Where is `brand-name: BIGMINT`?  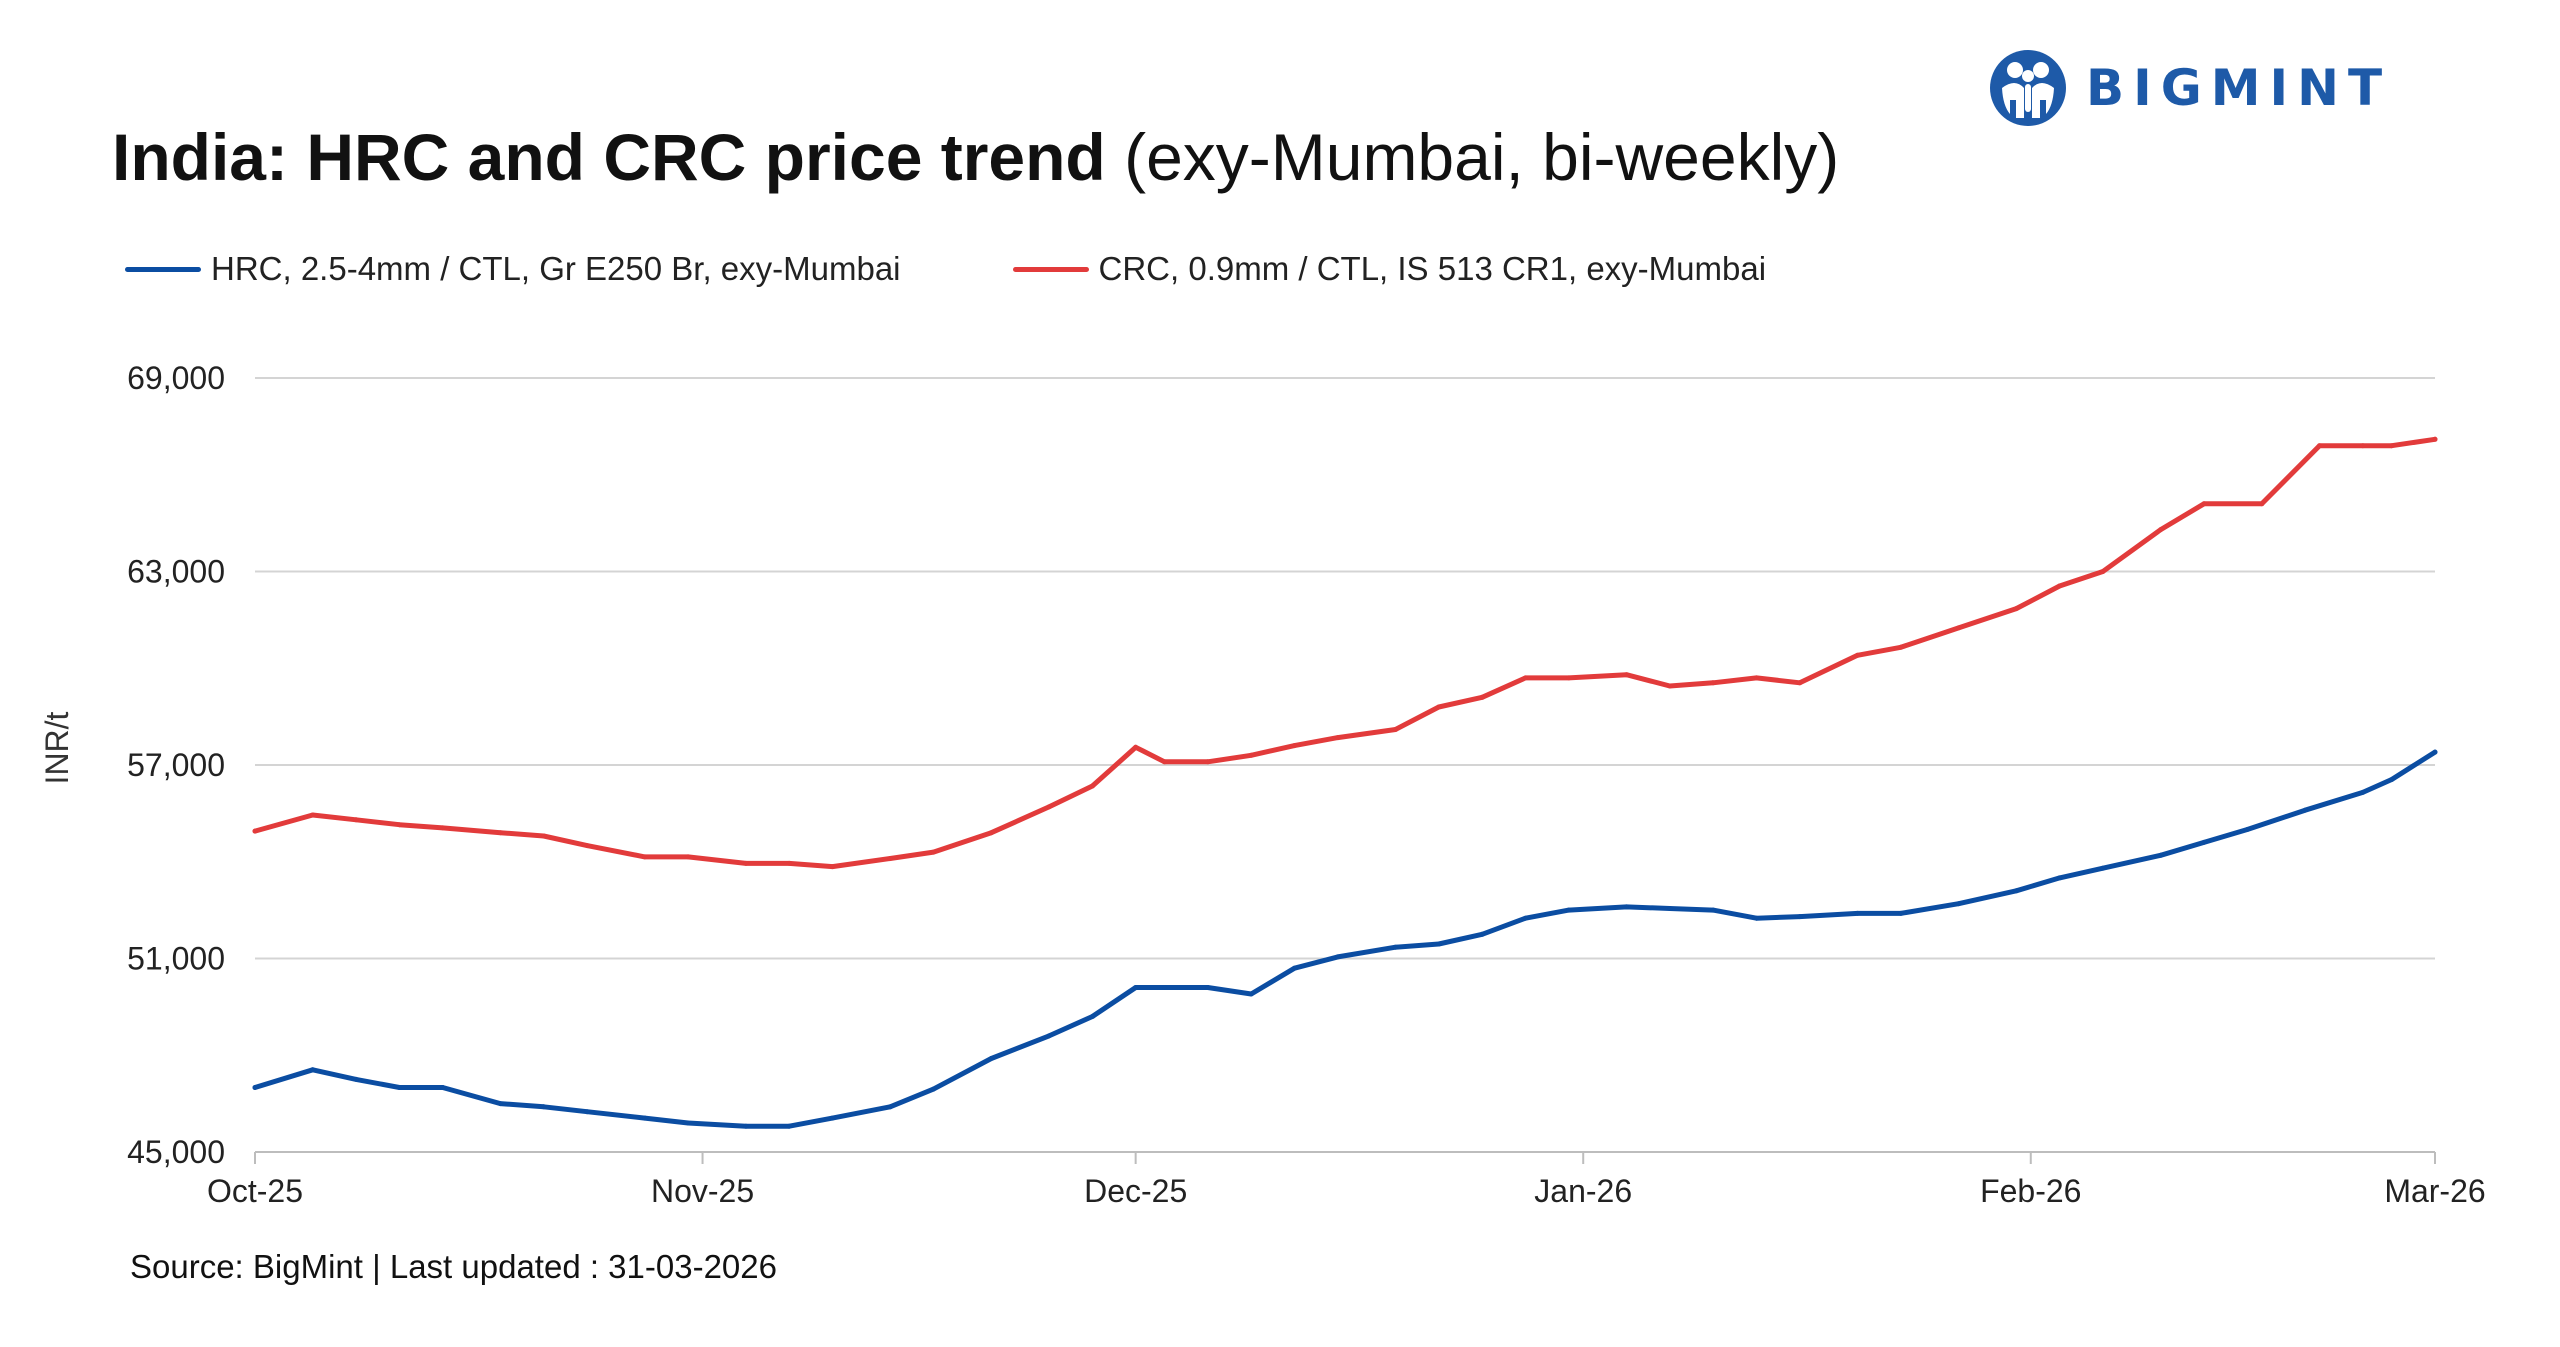
brand-name: BIGMINT is located at coordinates (2239, 88).